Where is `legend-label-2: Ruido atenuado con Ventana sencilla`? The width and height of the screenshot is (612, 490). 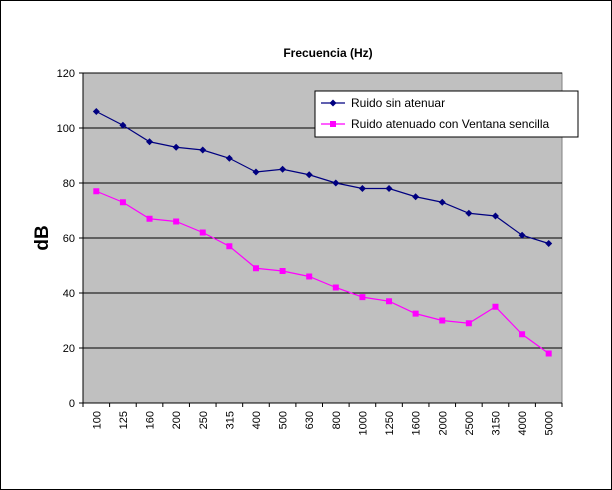
legend-label-2: Ruido atenuado con Ventana sencilla is located at coordinates (450, 124).